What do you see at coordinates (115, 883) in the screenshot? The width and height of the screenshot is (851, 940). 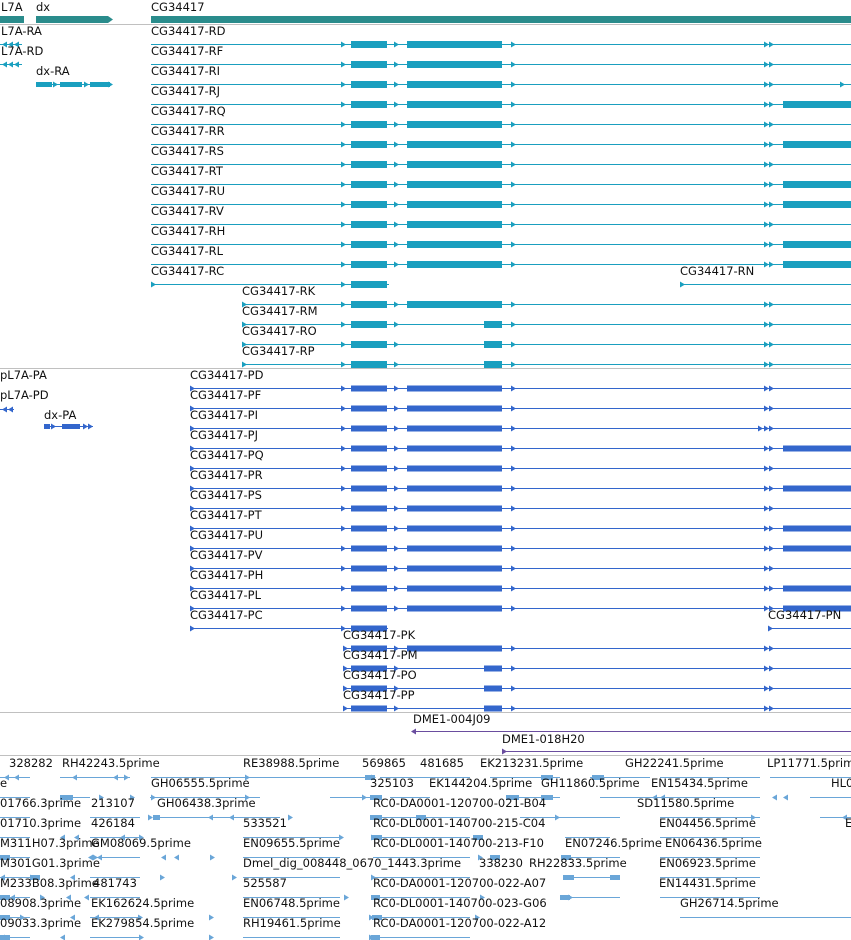 I see `est-label-481743: 481743` at bounding box center [115, 883].